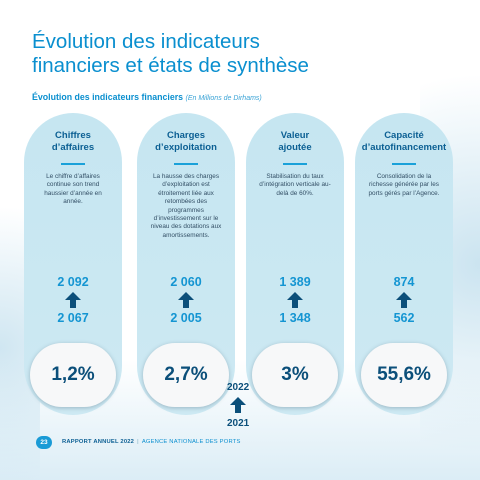  Describe the element at coordinates (186, 375) in the screenshot. I see `growth-badge: 2,7%` at that location.